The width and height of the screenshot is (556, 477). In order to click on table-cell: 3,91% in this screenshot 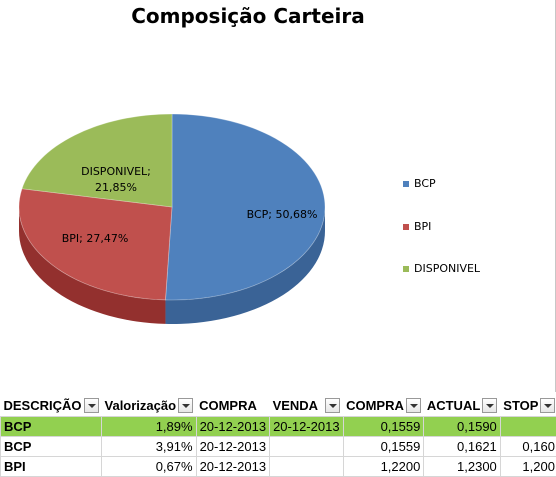, I will do `click(149, 446)`.